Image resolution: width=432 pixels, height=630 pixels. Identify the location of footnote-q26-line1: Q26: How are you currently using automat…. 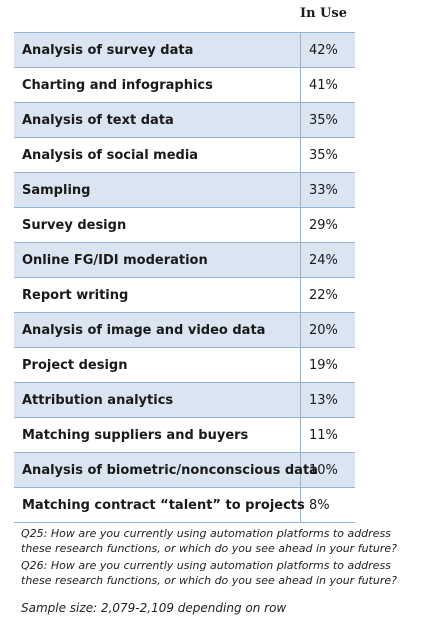
(206, 565).